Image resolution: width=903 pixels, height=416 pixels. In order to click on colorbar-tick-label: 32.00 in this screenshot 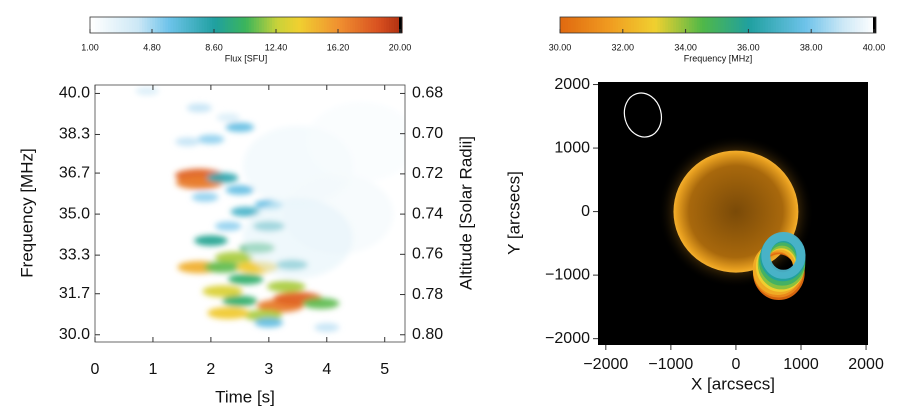, I will do `click(623, 47)`.